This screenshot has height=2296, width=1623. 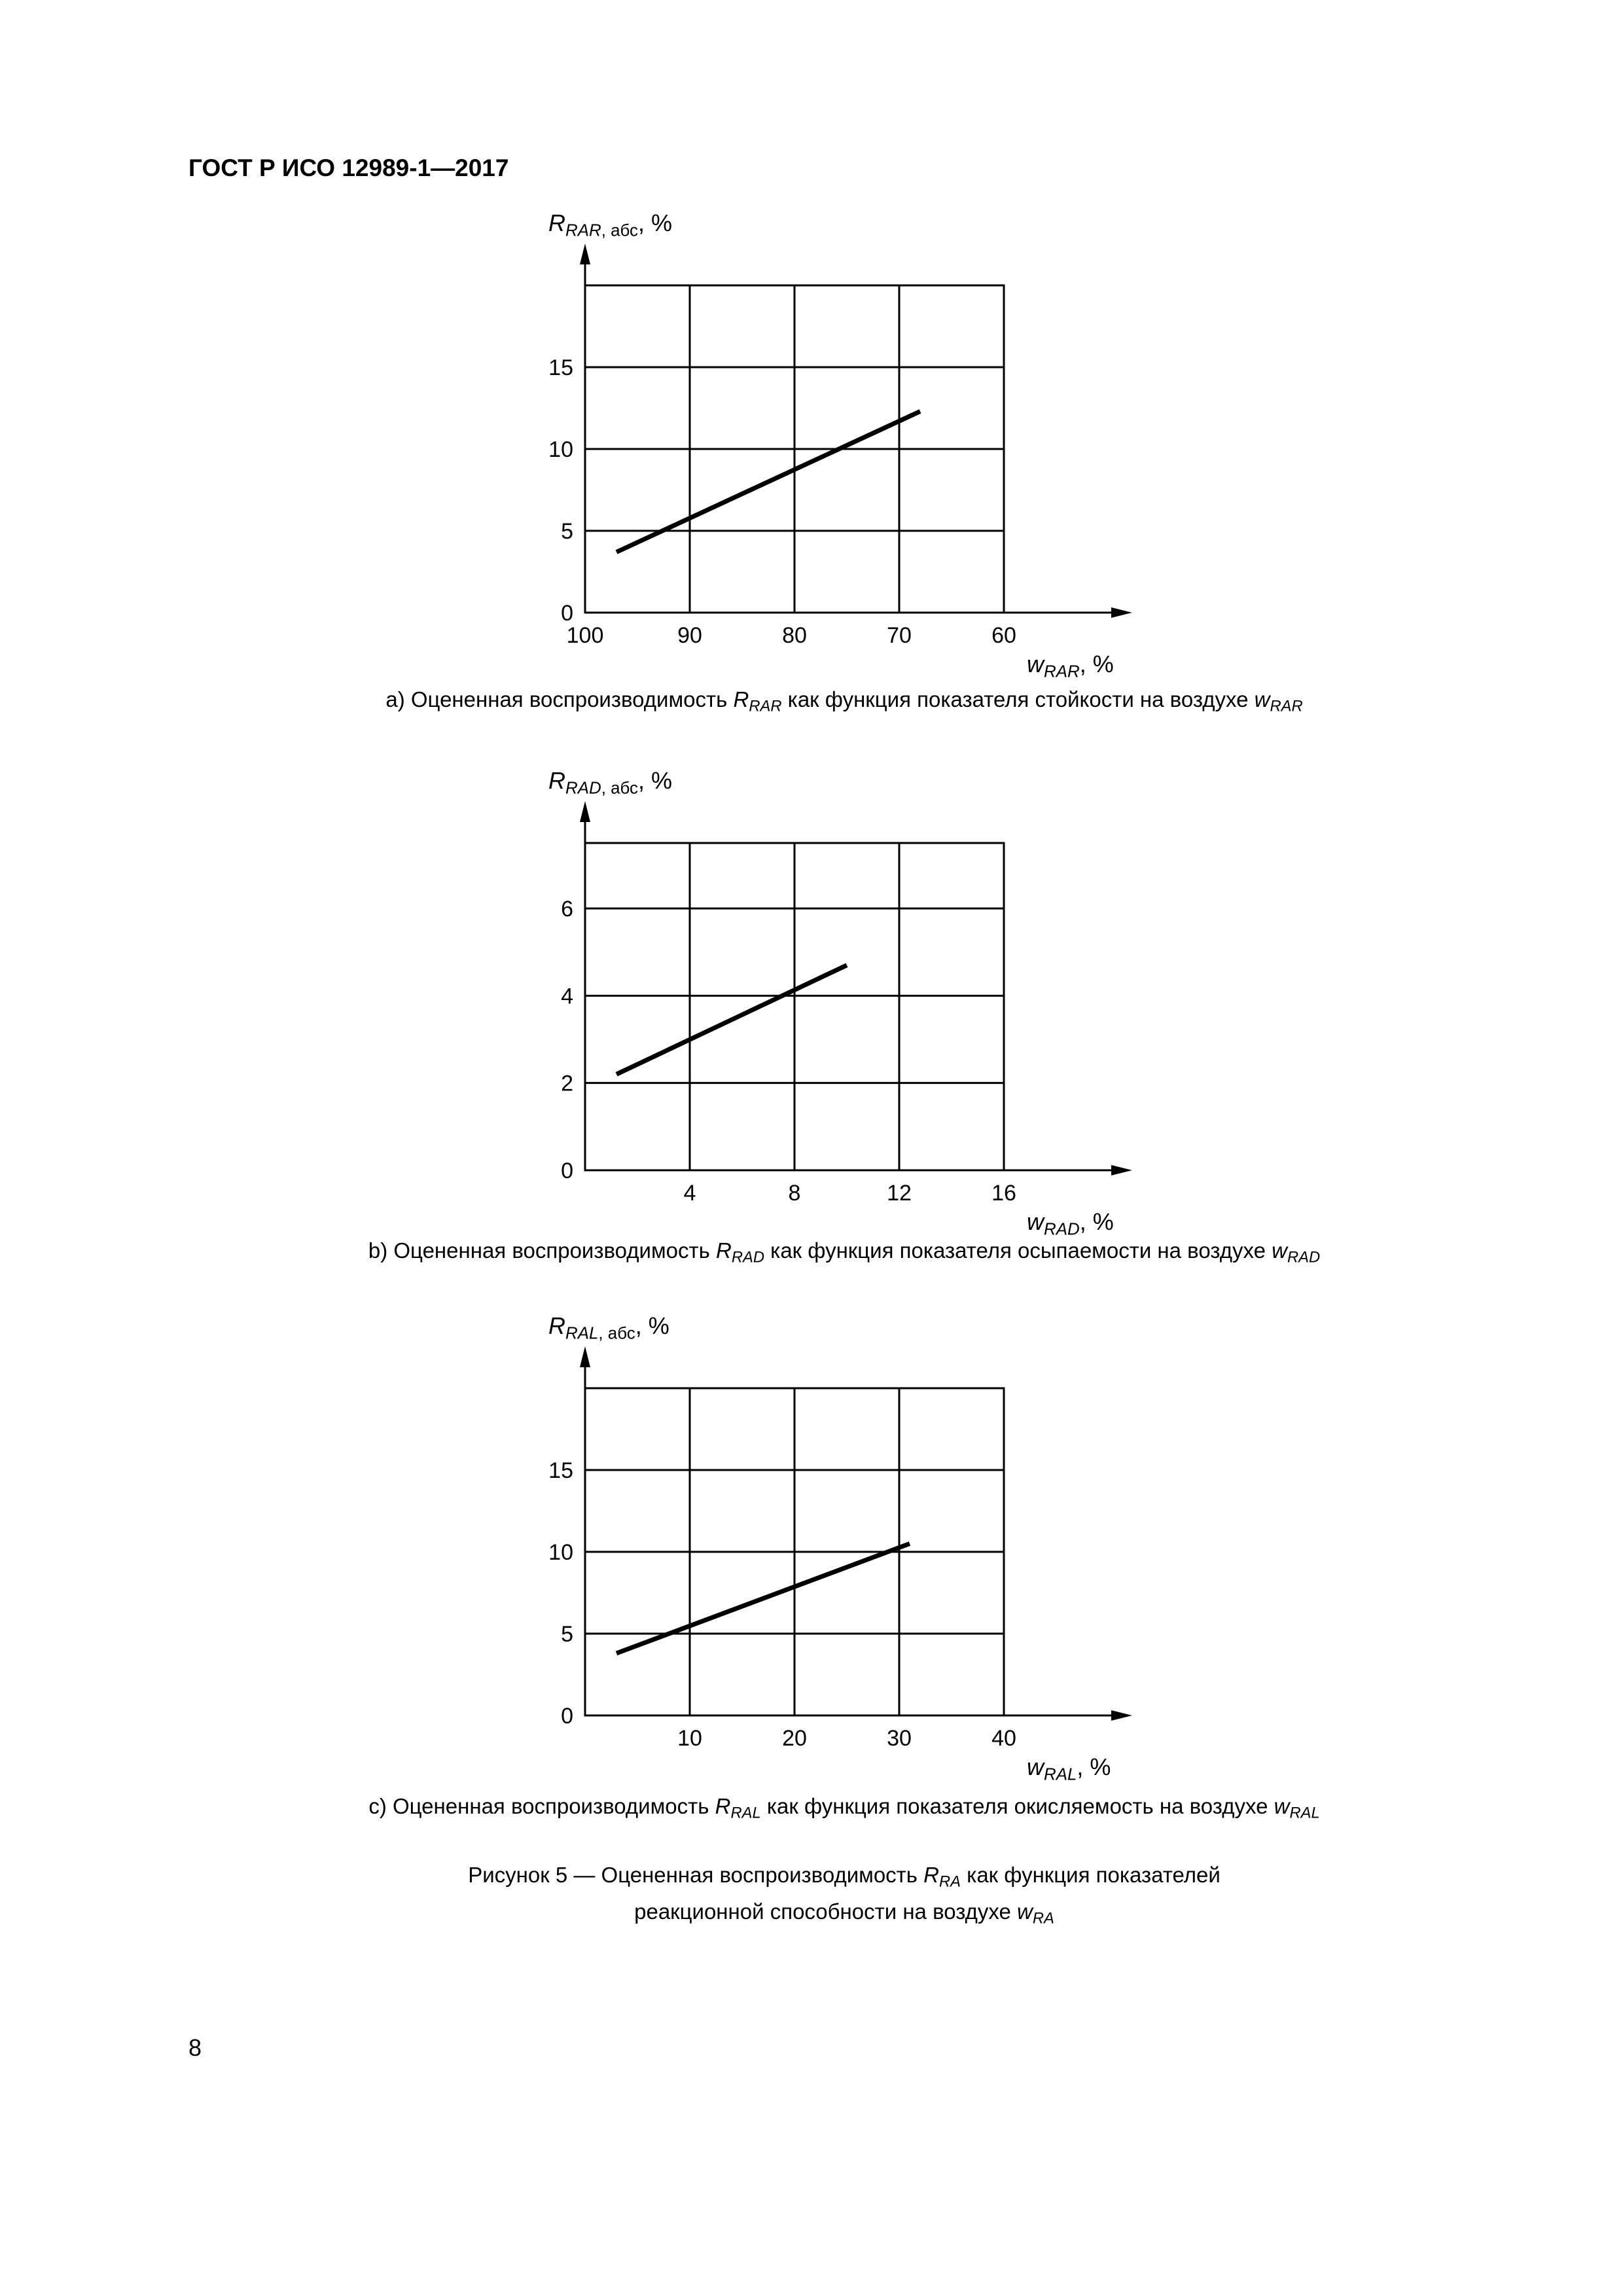 I want to click on chart-b-x-axis-label: wRAD, %, so click(x=1070, y=1223).